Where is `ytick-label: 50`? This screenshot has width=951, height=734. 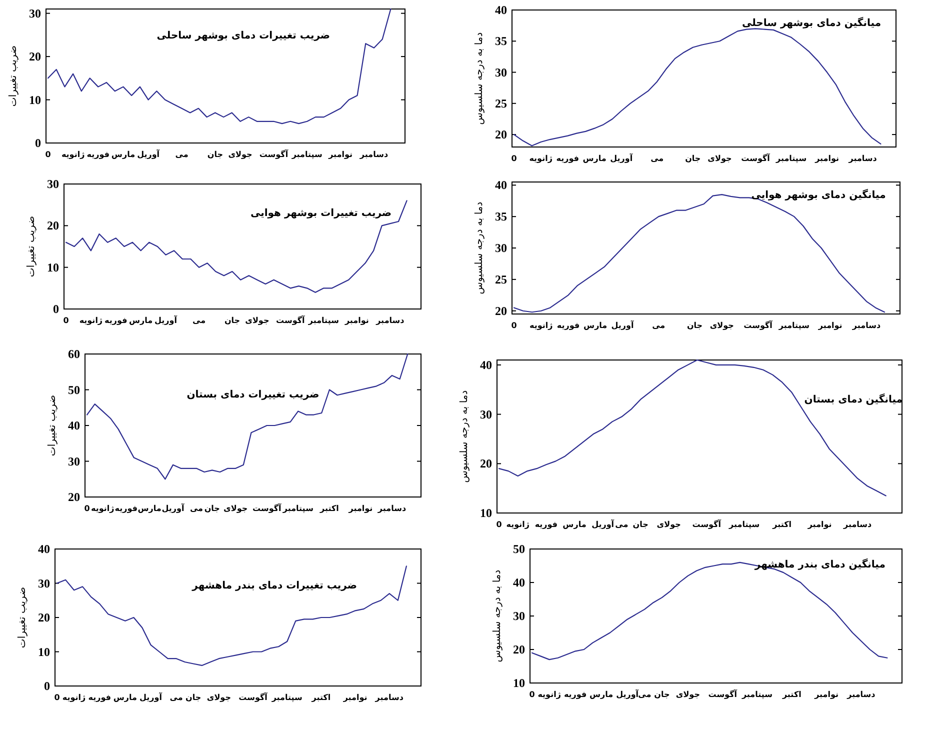 ytick-label: 50 is located at coordinates (519, 549).